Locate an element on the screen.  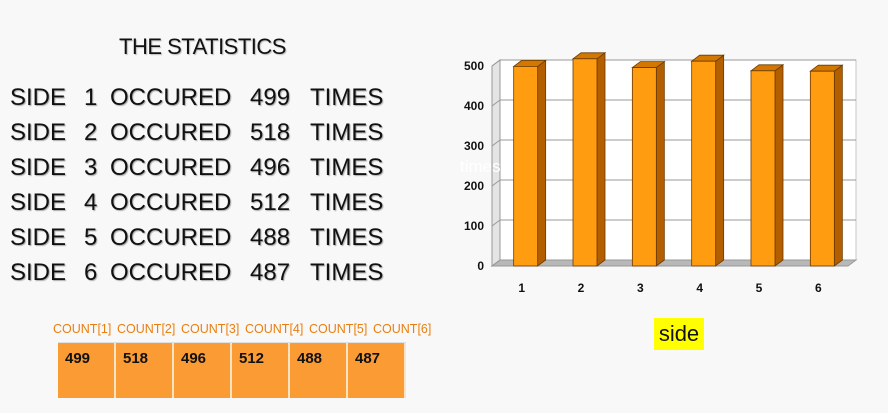
x-axis-label: side is located at coordinates (679, 334).